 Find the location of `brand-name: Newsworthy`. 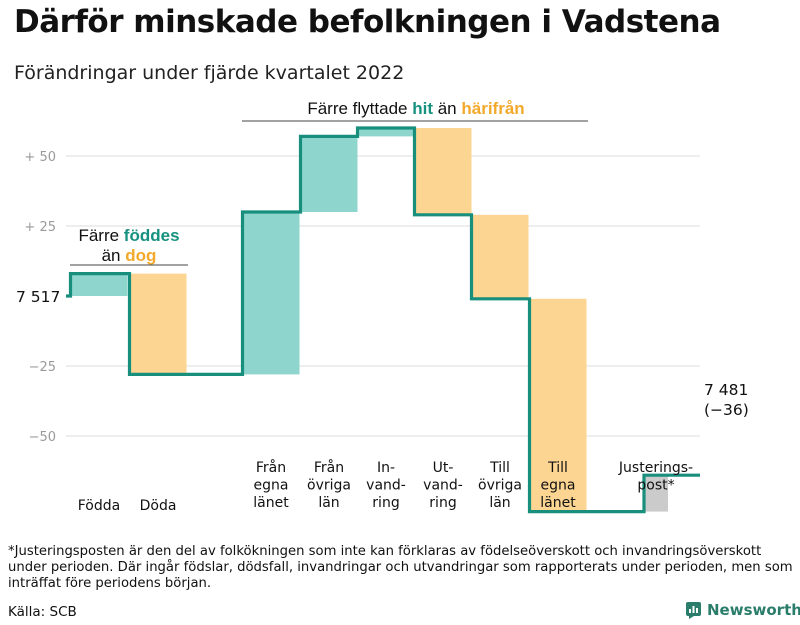

brand-name: Newsworthy is located at coordinates (753, 610).